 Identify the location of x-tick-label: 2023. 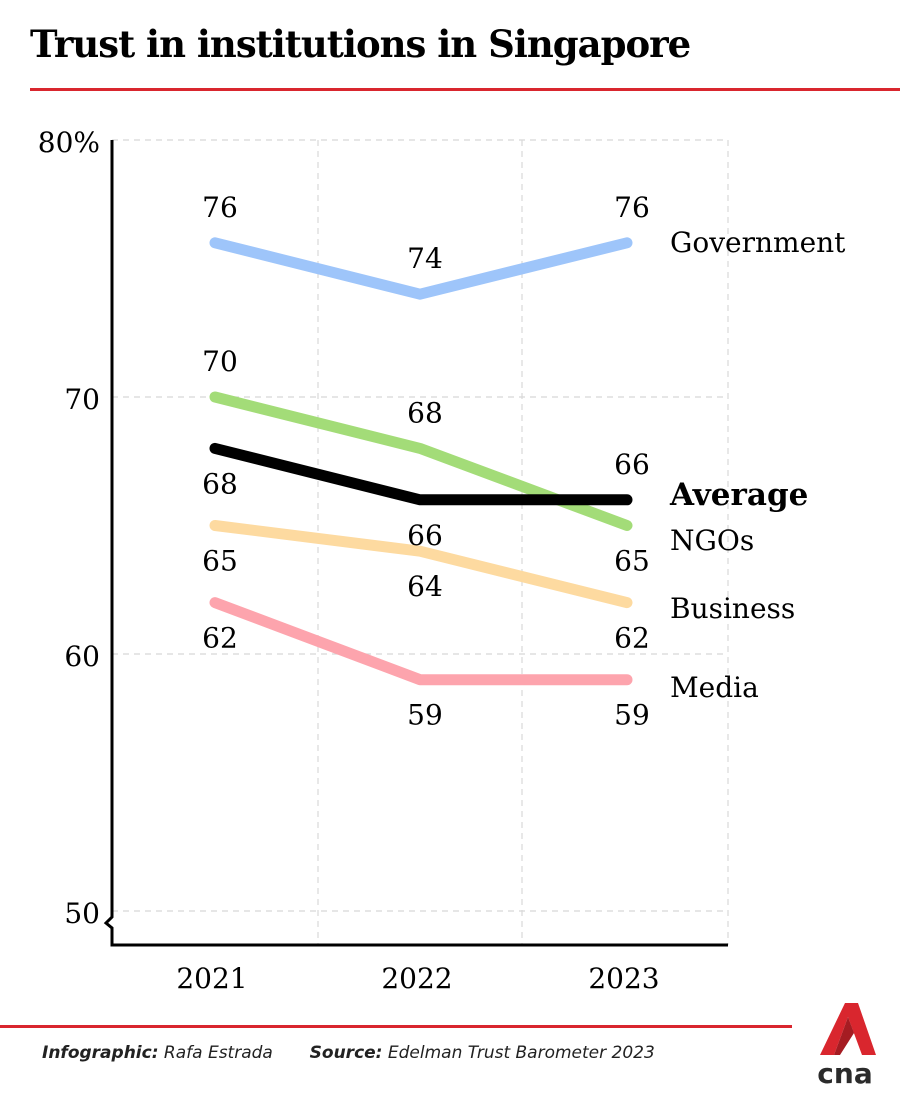
(623, 978).